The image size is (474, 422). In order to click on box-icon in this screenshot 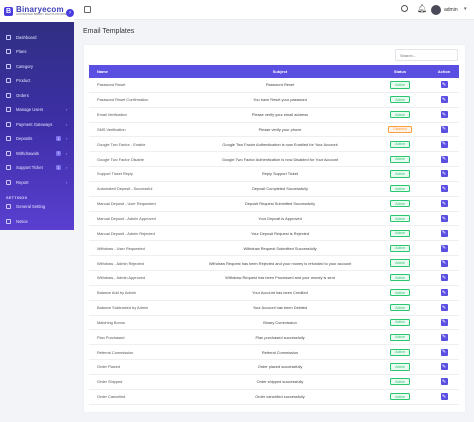, I will do `click(8, 81)`.